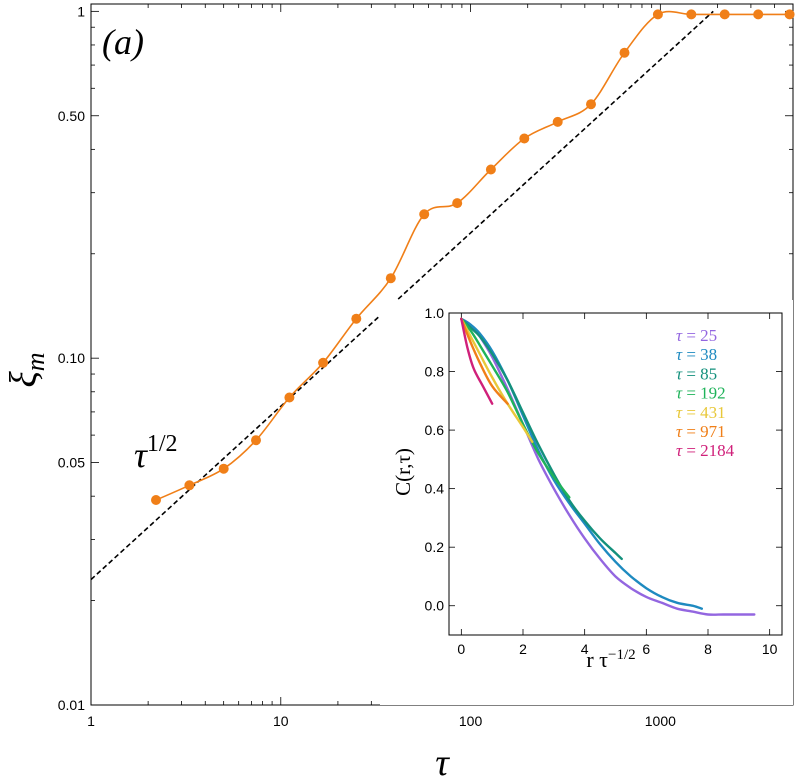  I want to click on inset-x-label-base: r τ, so click(597, 659).